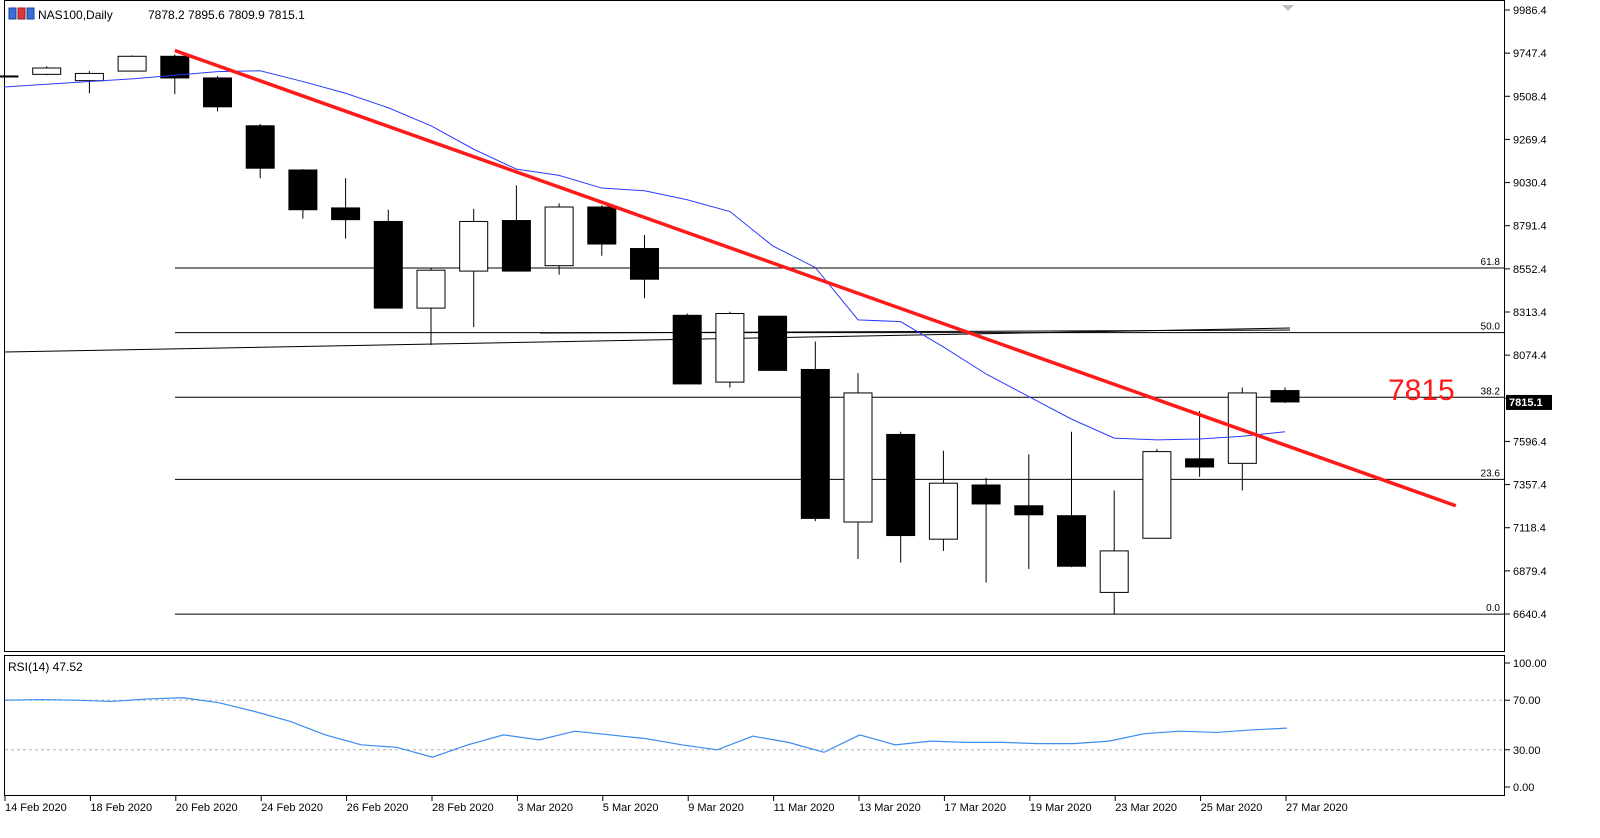 This screenshot has height=838, width=1600. Describe the element at coordinates (1527, 701) in the screenshot. I see `rsi-tick-label: 70.00` at that location.